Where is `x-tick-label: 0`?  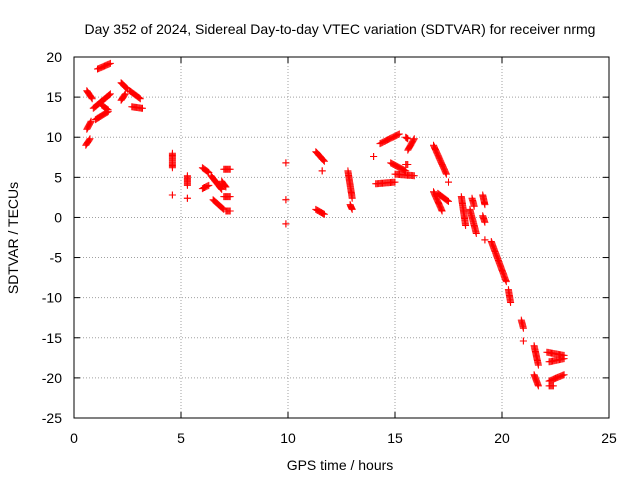 x-tick-label: 0 is located at coordinates (74, 438).